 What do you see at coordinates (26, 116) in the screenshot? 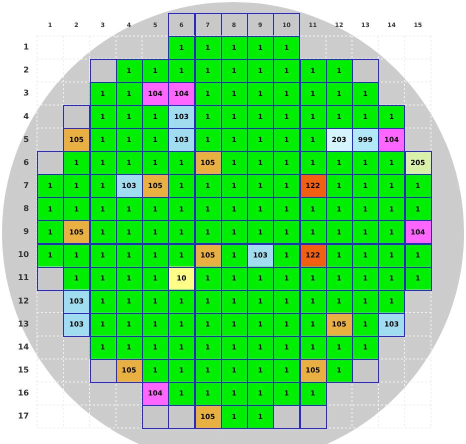
I see `y-tick-label: 4` at bounding box center [26, 116].